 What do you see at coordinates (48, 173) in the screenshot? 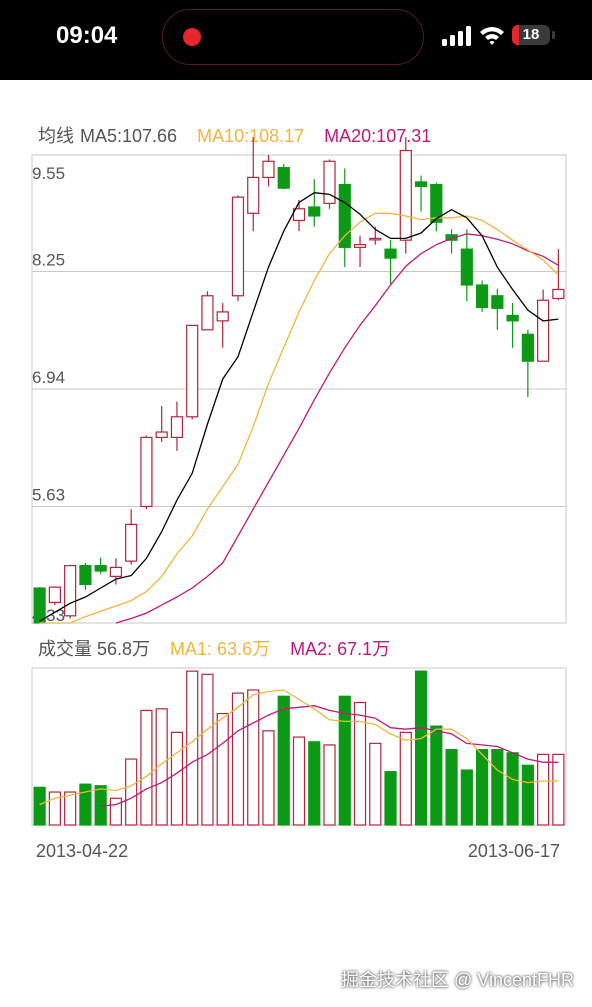
I see `price-axis-tick-label: 9.55` at bounding box center [48, 173].